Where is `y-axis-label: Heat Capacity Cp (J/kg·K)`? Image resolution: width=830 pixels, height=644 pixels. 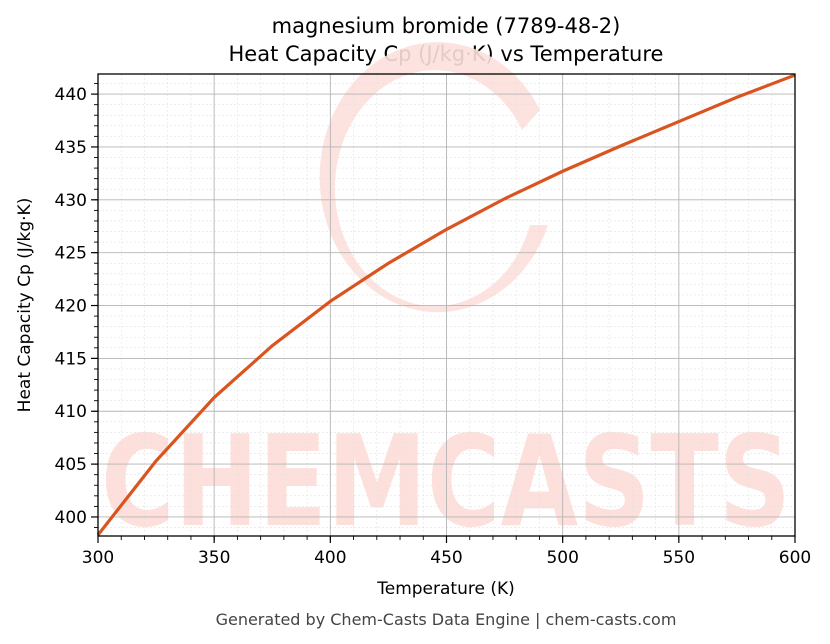 y-axis-label: Heat Capacity Cp (J/kg·K) is located at coordinates (25, 305).